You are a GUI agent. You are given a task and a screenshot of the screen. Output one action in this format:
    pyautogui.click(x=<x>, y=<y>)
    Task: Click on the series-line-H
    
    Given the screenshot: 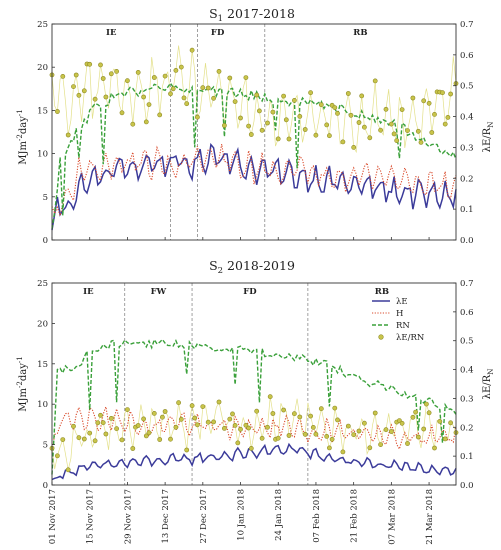 What is the action you would take?
    pyautogui.click(x=254, y=181)
    